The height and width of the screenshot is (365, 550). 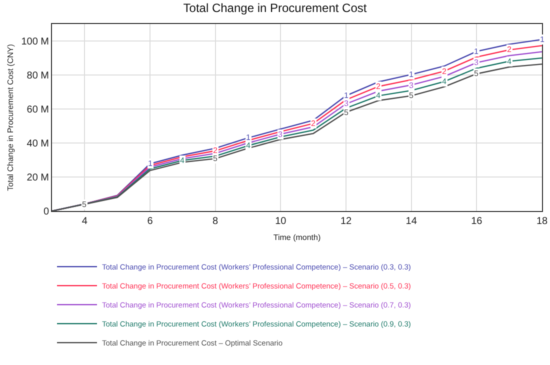 What do you see at coordinates (37, 110) in the screenshot?
I see `y-tick-label: 60 M` at bounding box center [37, 110].